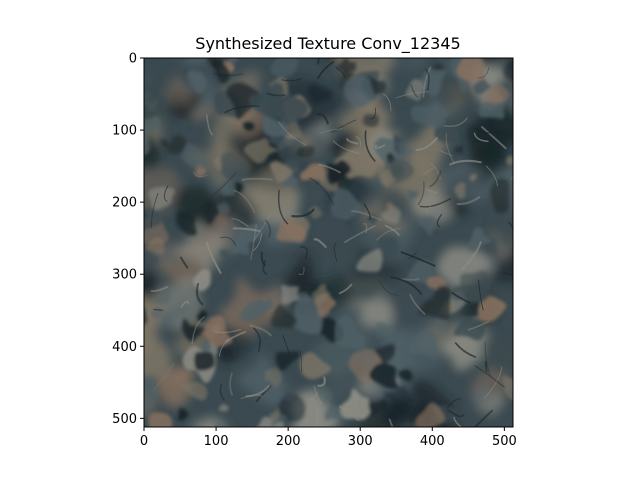 Image resolution: width=640 pixels, height=480 pixels. What do you see at coordinates (128, 239) in the screenshot?
I see `y-axis: 0 100 200 300 400 500` at bounding box center [128, 239].